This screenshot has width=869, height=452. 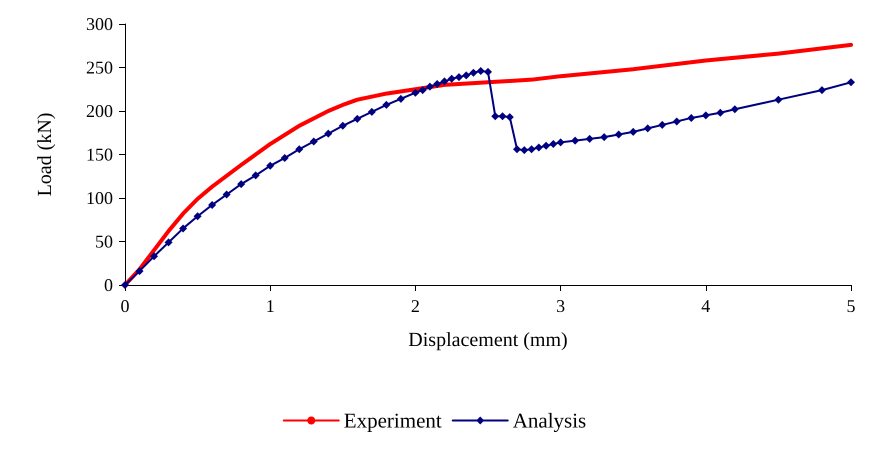 What do you see at coordinates (705, 306) in the screenshot?
I see `x-tick-label: 4` at bounding box center [705, 306].